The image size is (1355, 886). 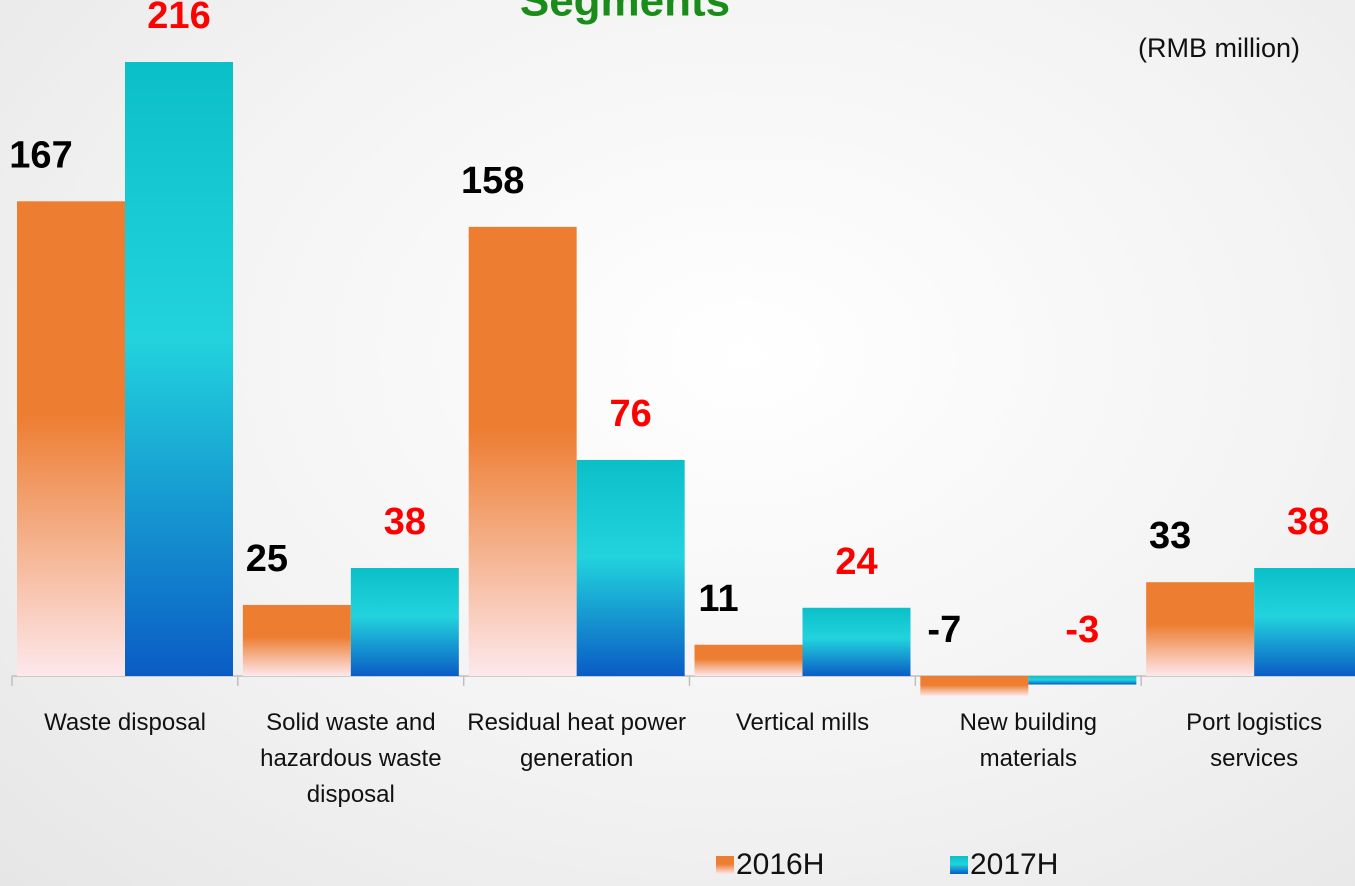 I want to click on data-label: -3, so click(x=1082, y=630).